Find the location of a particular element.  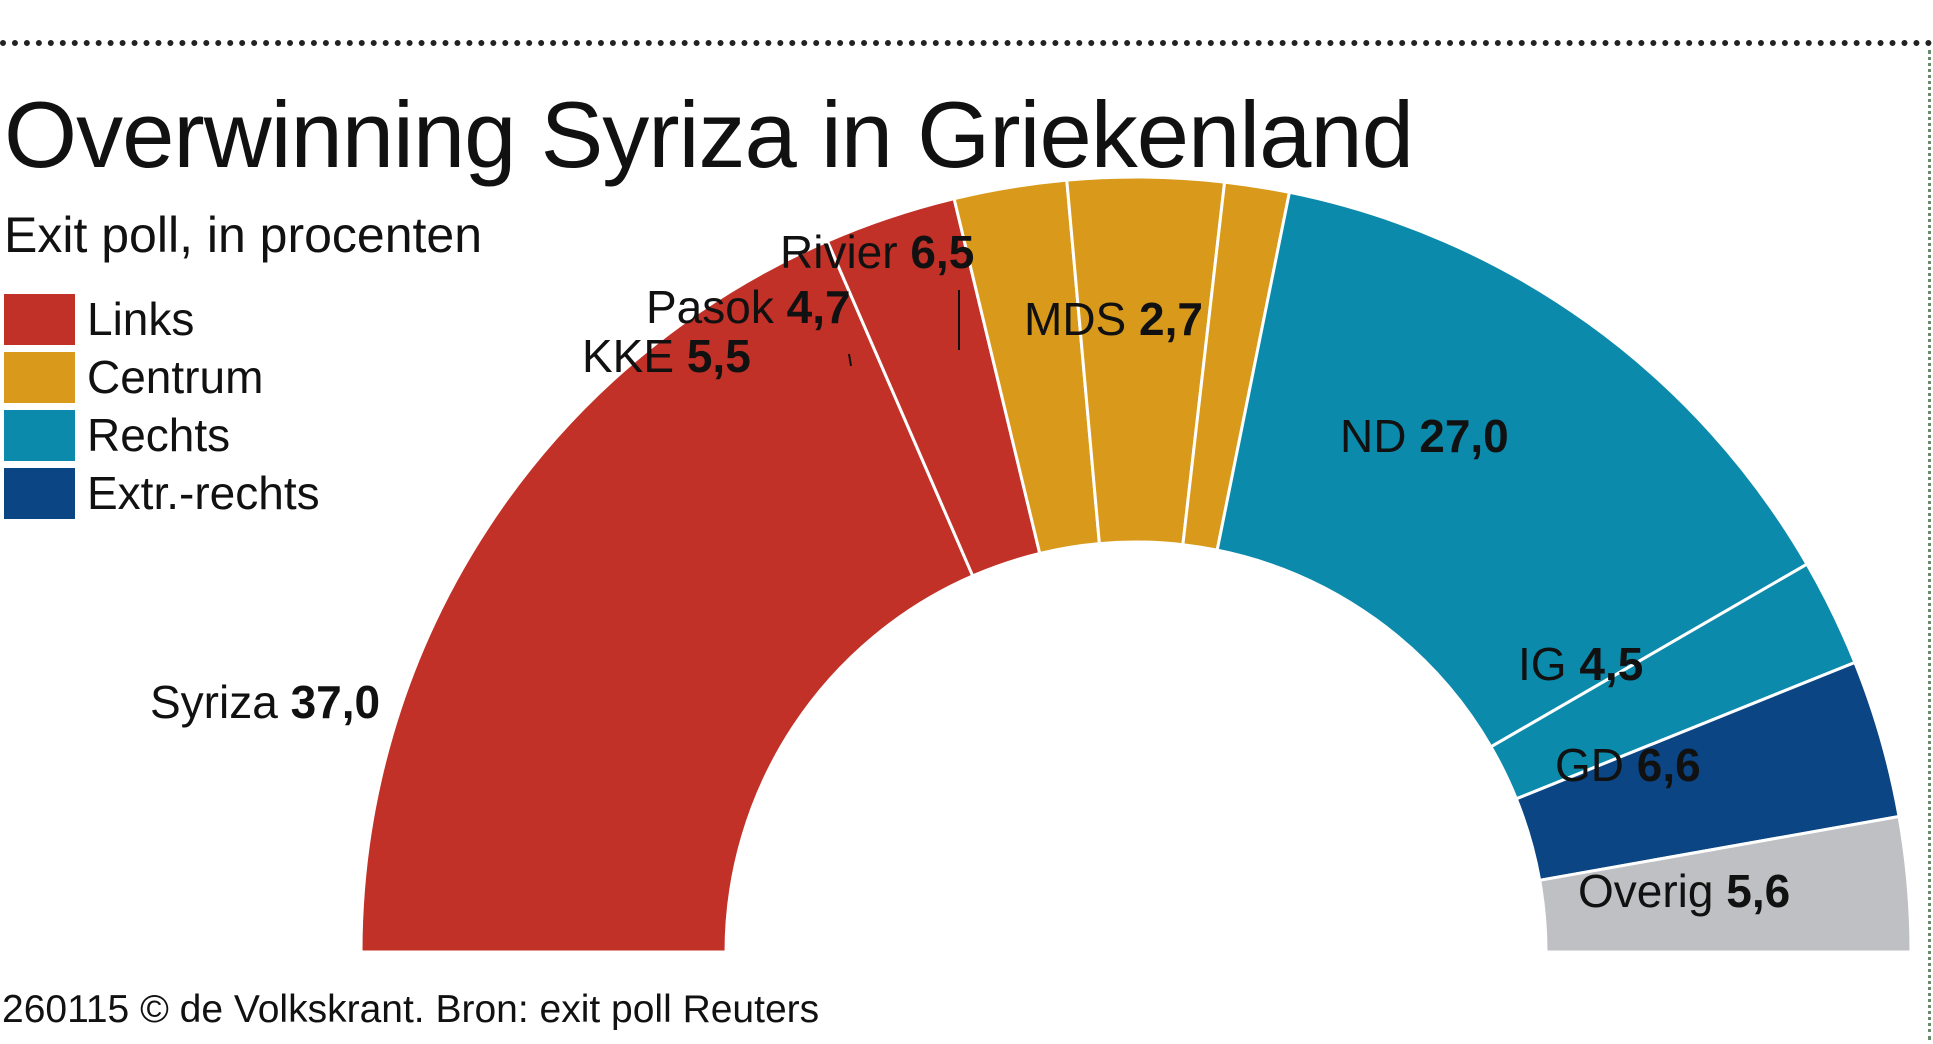

slice-value: 37,0 is located at coordinates (336, 702).